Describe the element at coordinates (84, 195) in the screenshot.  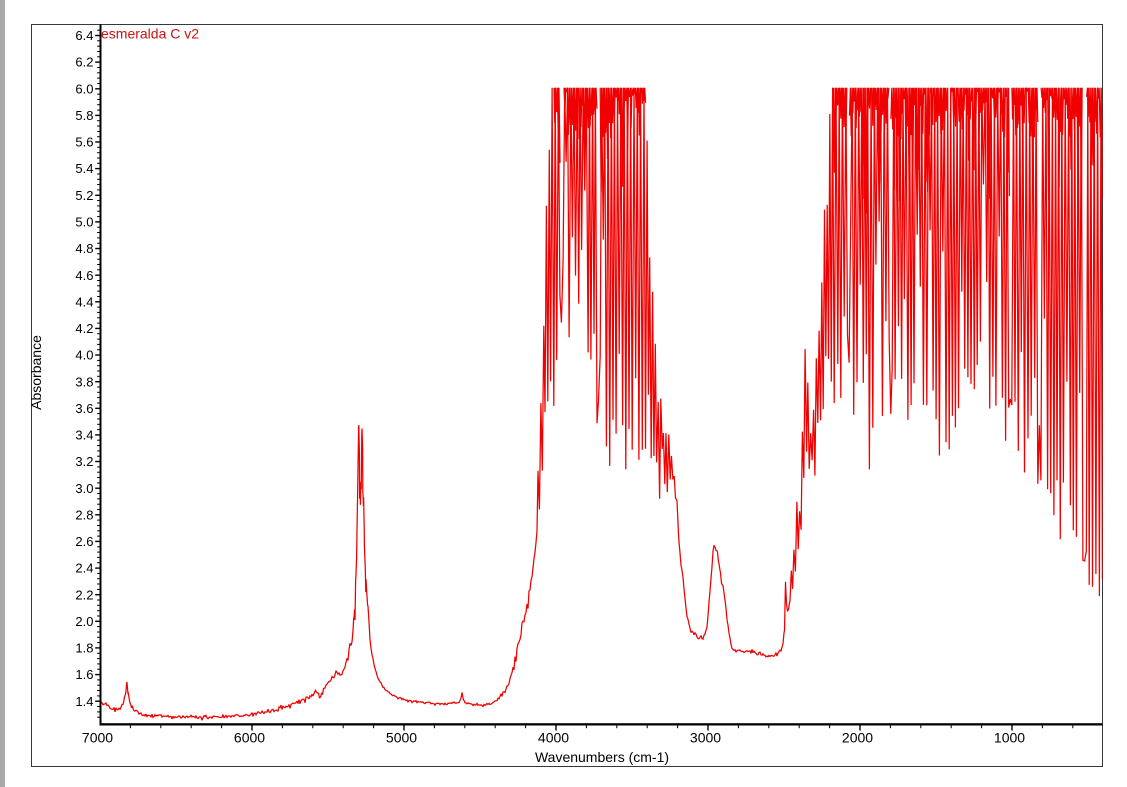
I see `svg-text: 5.2` at that location.